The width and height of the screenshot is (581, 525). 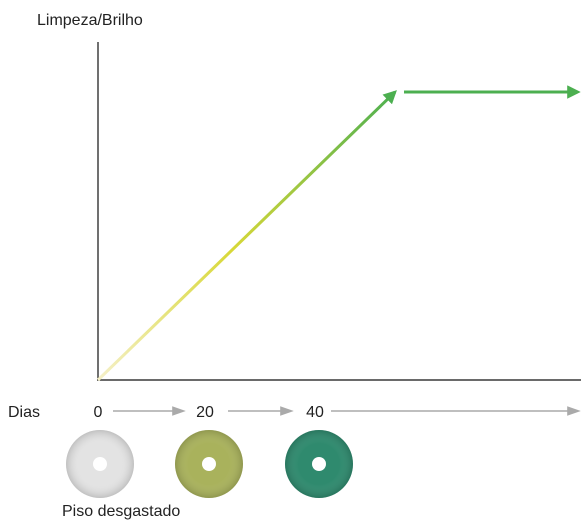 What do you see at coordinates (319, 464) in the screenshot?
I see `green-floor-pad-icon` at bounding box center [319, 464].